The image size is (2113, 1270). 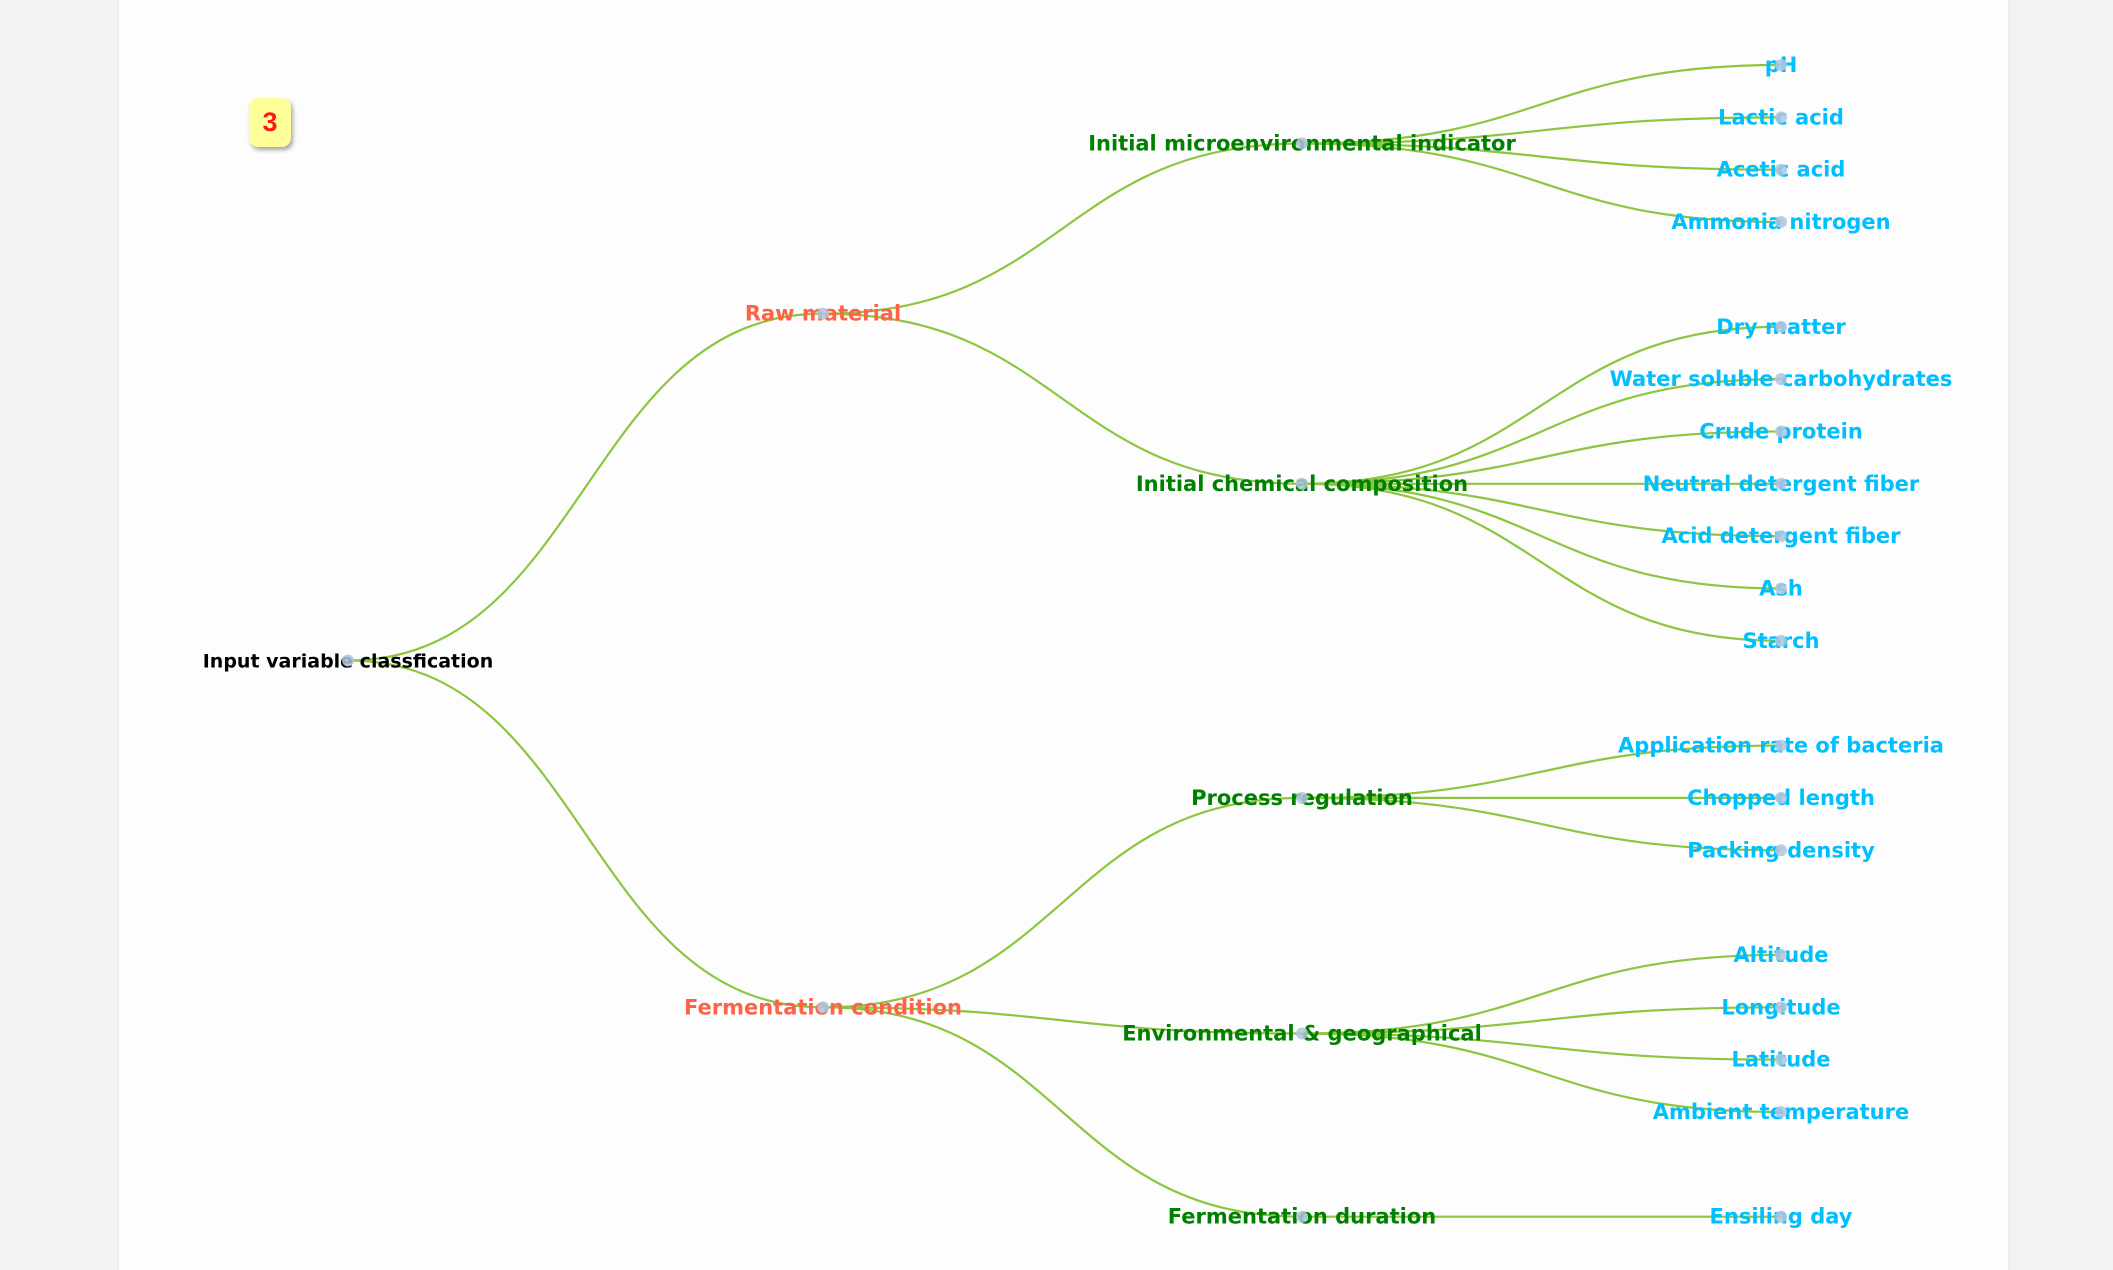 I want to click on step-badge: 3, so click(x=270, y=122).